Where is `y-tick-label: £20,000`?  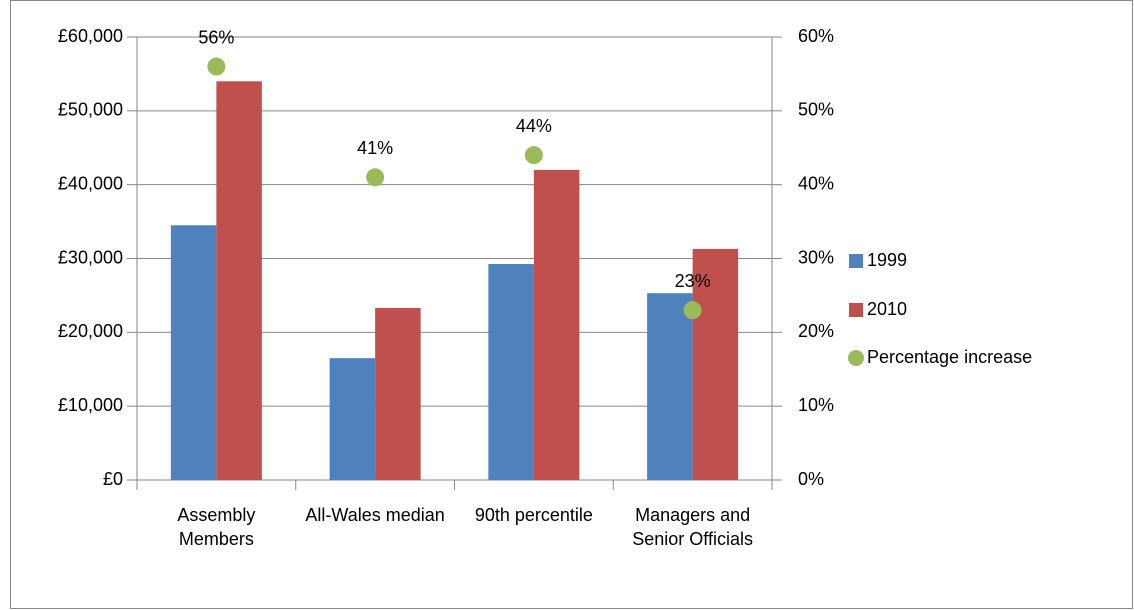 y-tick-label: £20,000 is located at coordinates (90, 331).